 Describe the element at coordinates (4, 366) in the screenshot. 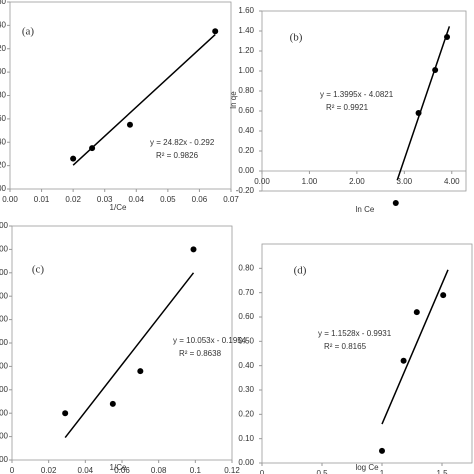

I see `y-tick-label: 0.400` at that location.